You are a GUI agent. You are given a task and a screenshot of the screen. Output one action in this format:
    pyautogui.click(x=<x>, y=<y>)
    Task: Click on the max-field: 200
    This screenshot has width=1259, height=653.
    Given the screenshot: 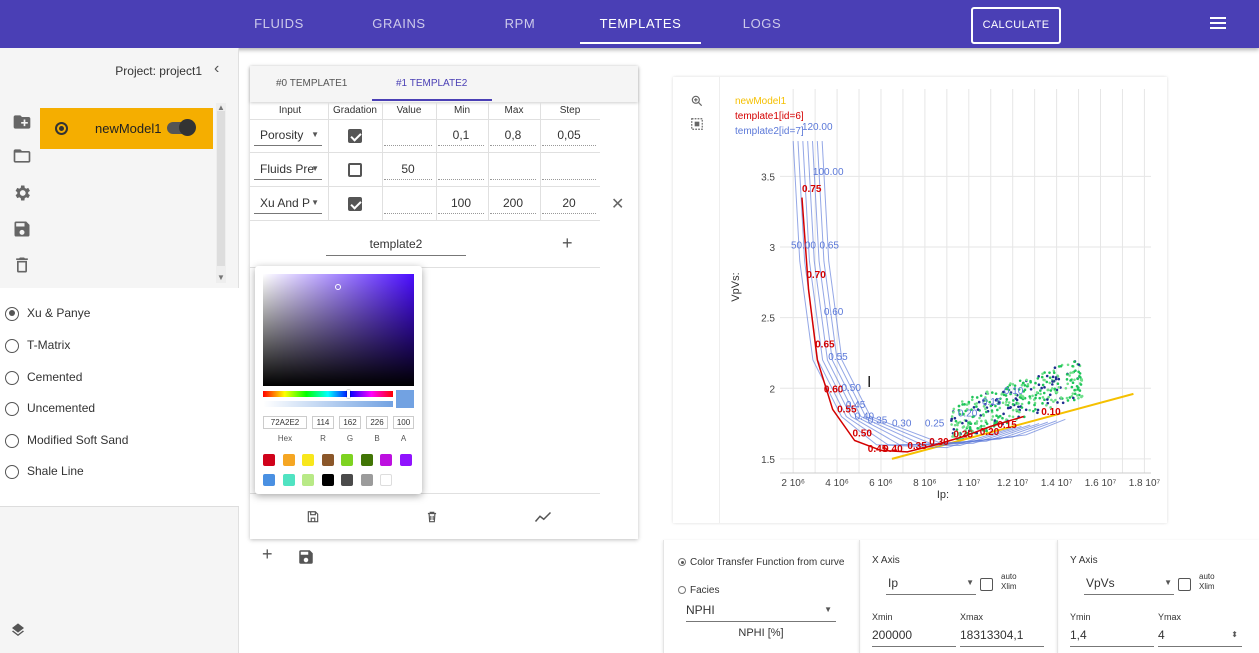 What is the action you would take?
    pyautogui.click(x=513, y=203)
    